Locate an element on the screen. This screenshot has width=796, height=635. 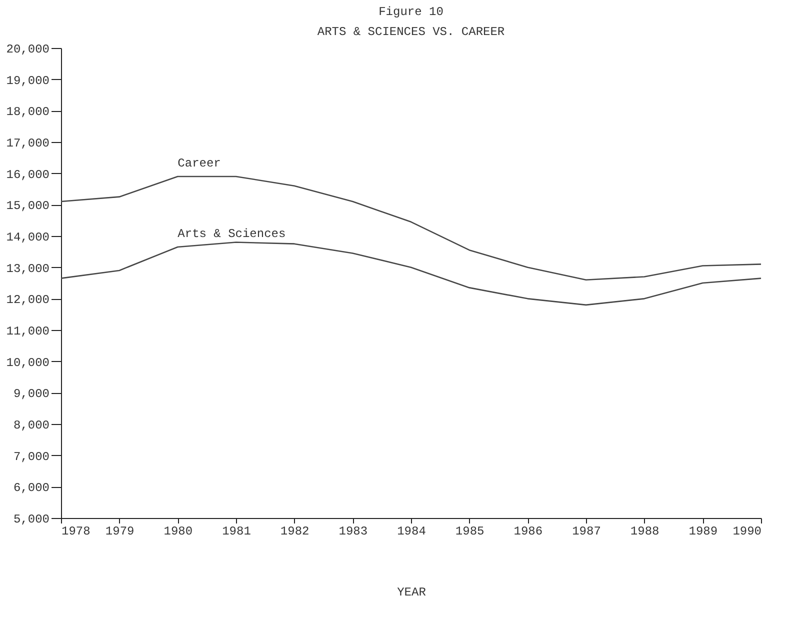
y-tick-label: 16,000 is located at coordinates (28, 175).